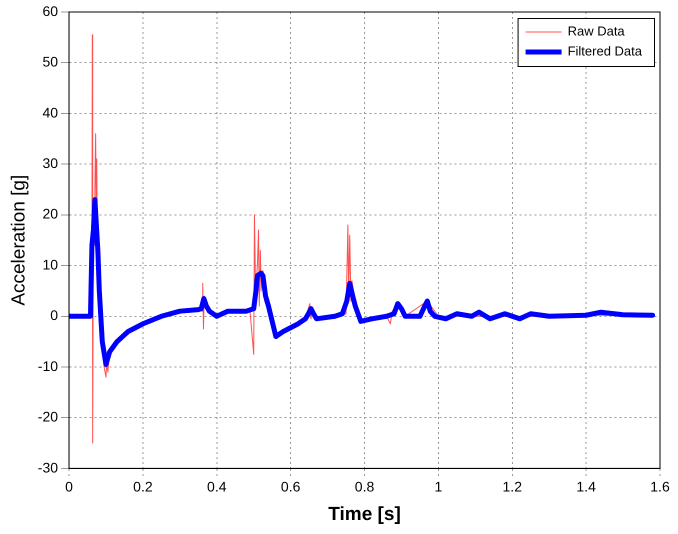 The image size is (678, 534). What do you see at coordinates (364, 514) in the screenshot?
I see `x-axis-title: Time [s]` at bounding box center [364, 514].